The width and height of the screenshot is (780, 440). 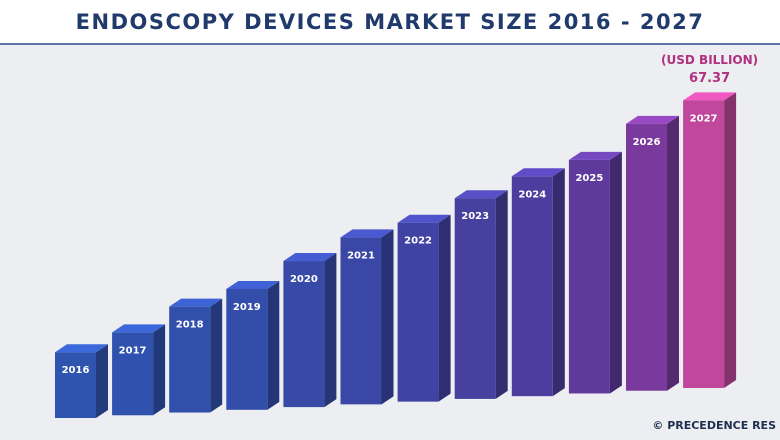 What do you see at coordinates (704, 118) in the screenshot?
I see `category-label: 2027` at bounding box center [704, 118].